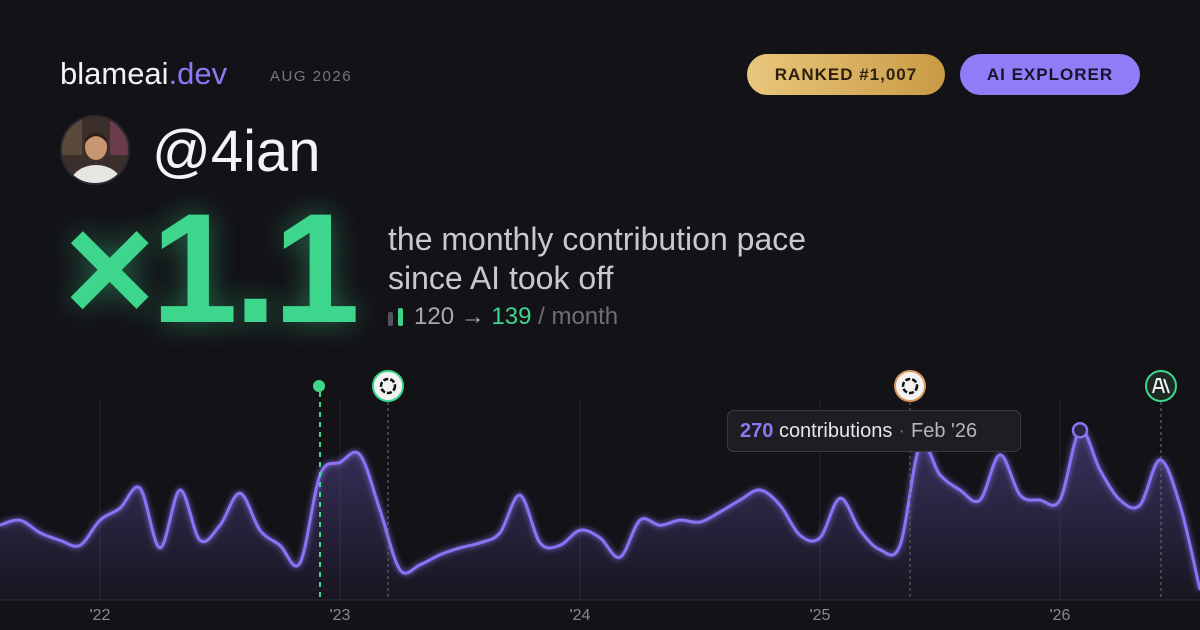  I want to click on x-tick-label: '24, so click(580, 615).